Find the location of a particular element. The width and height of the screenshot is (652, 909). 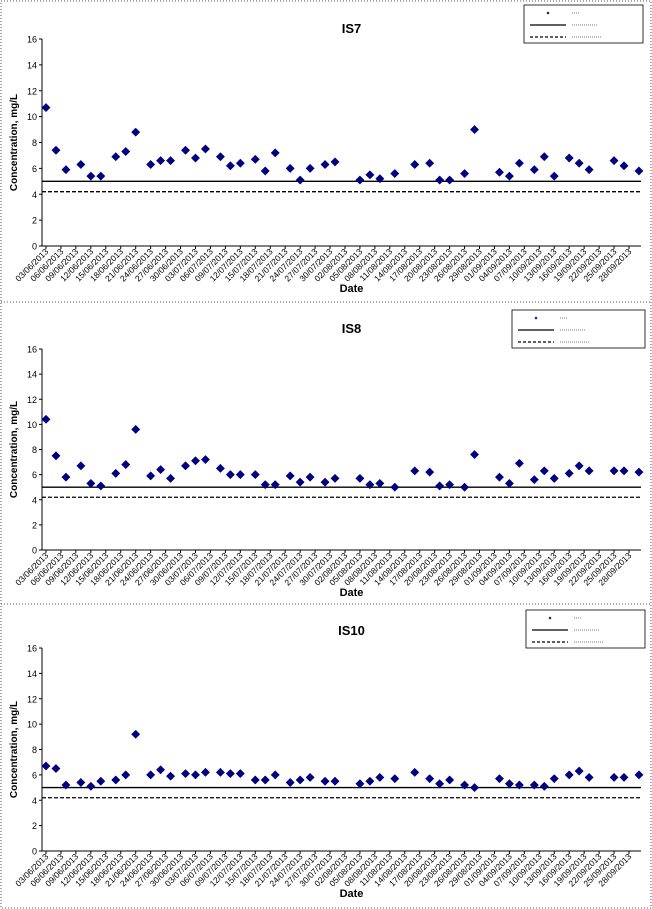

chart-title: IS7 is located at coordinates (352, 28).